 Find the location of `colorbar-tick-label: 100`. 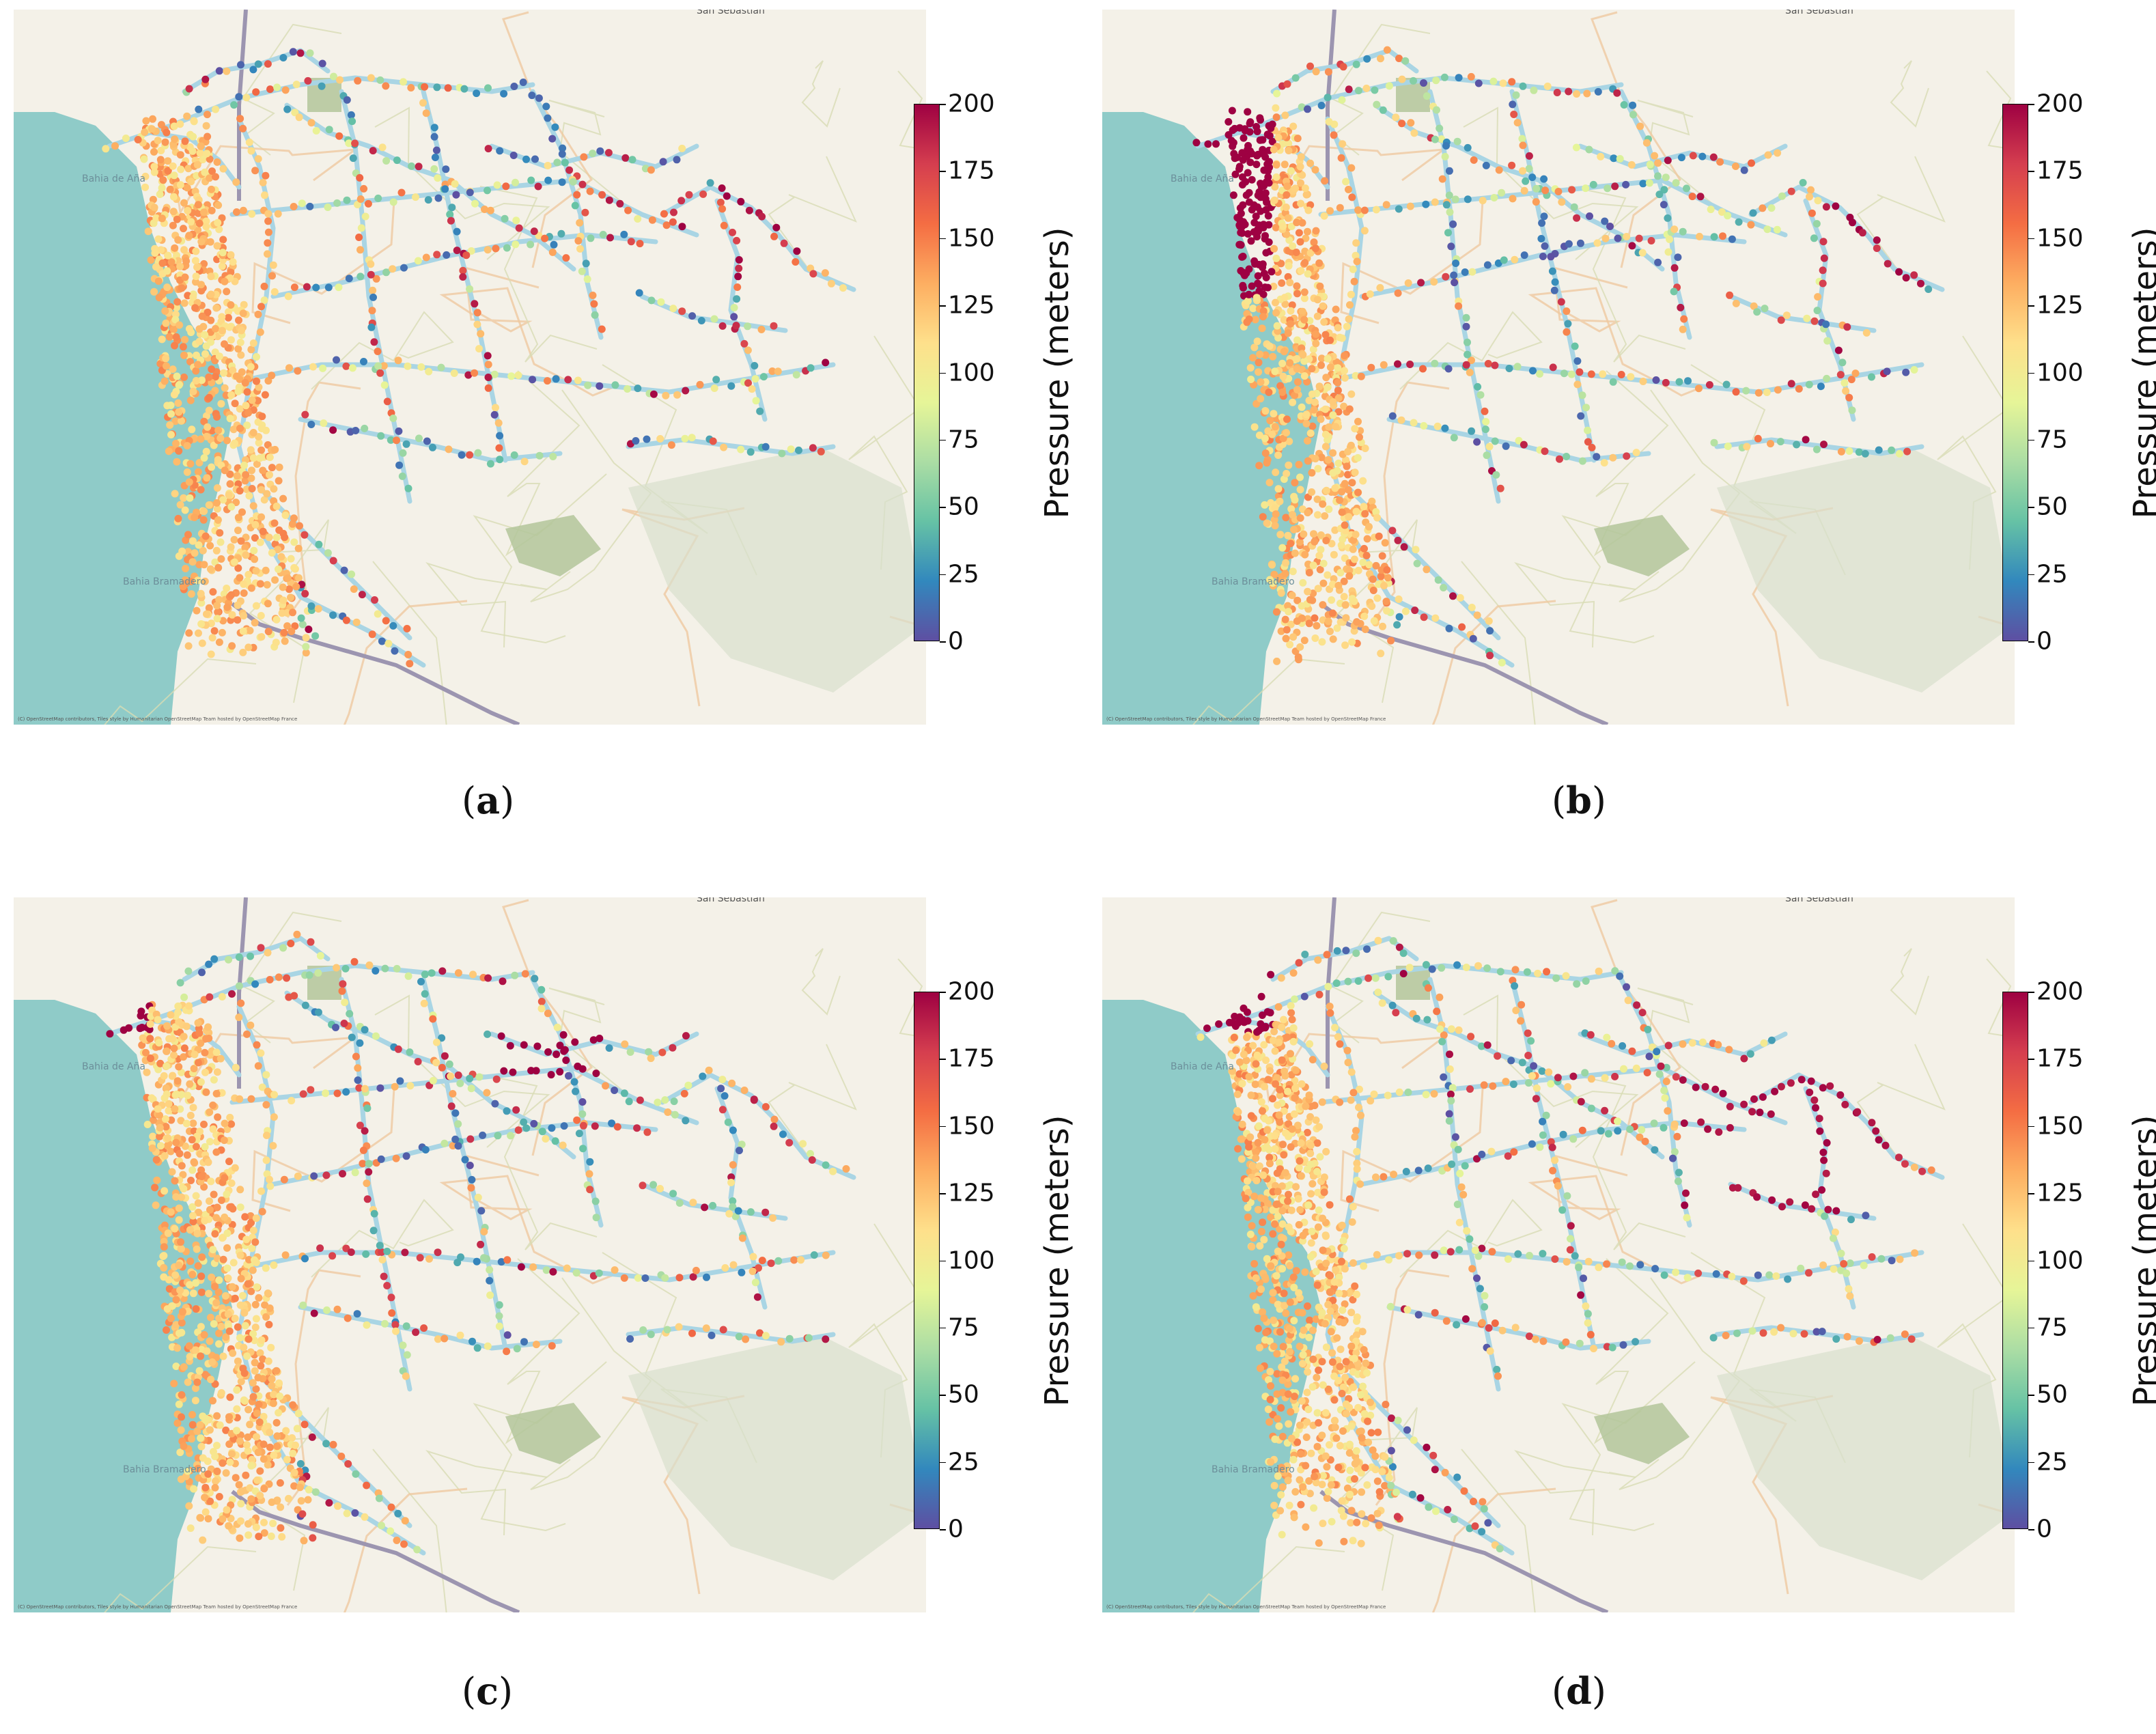

colorbar-tick-label: 100 is located at coordinates (971, 1260).